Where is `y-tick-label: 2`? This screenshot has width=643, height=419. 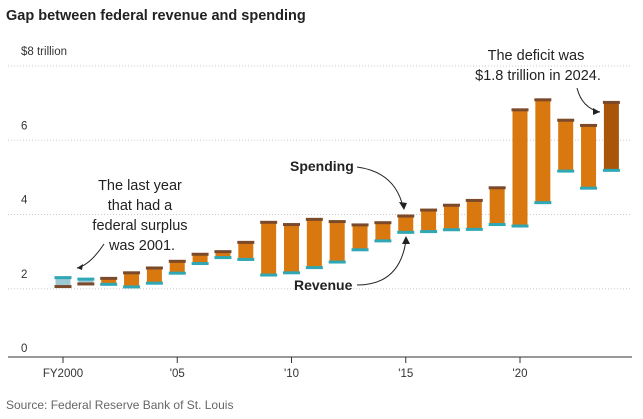
y-tick-label: 2 is located at coordinates (24, 275).